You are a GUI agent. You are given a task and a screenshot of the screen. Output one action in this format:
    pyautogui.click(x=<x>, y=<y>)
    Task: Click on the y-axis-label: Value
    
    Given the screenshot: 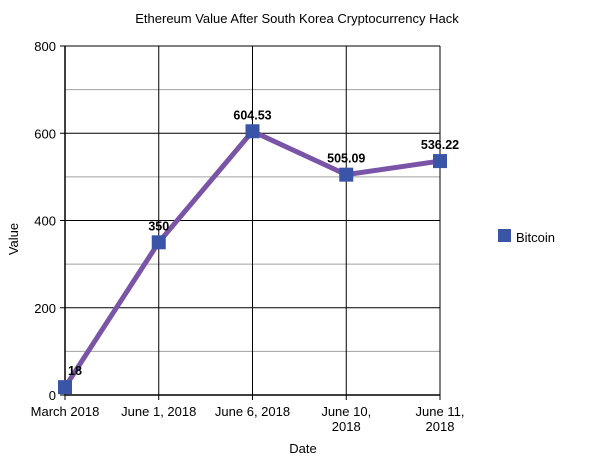 What is the action you would take?
    pyautogui.click(x=13, y=239)
    